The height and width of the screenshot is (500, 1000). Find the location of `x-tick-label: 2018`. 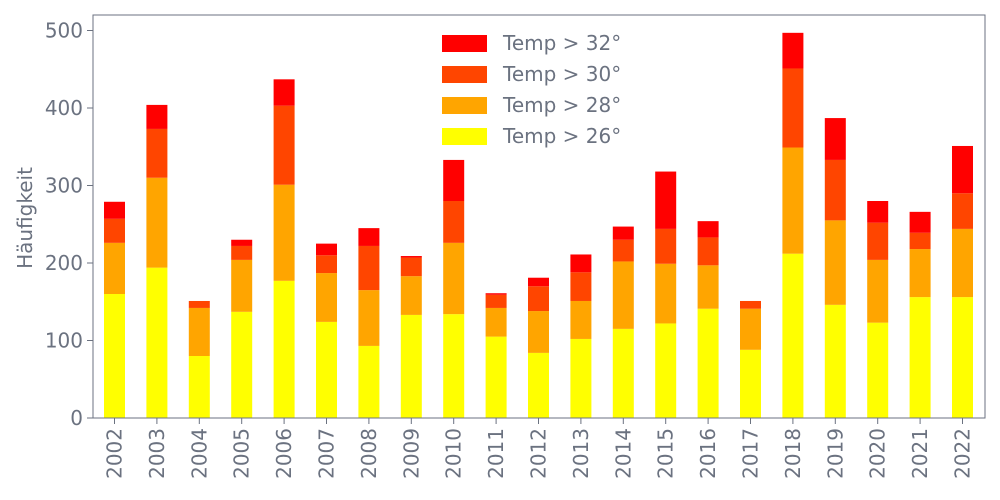

x-tick-label: 2018 is located at coordinates (793, 453).